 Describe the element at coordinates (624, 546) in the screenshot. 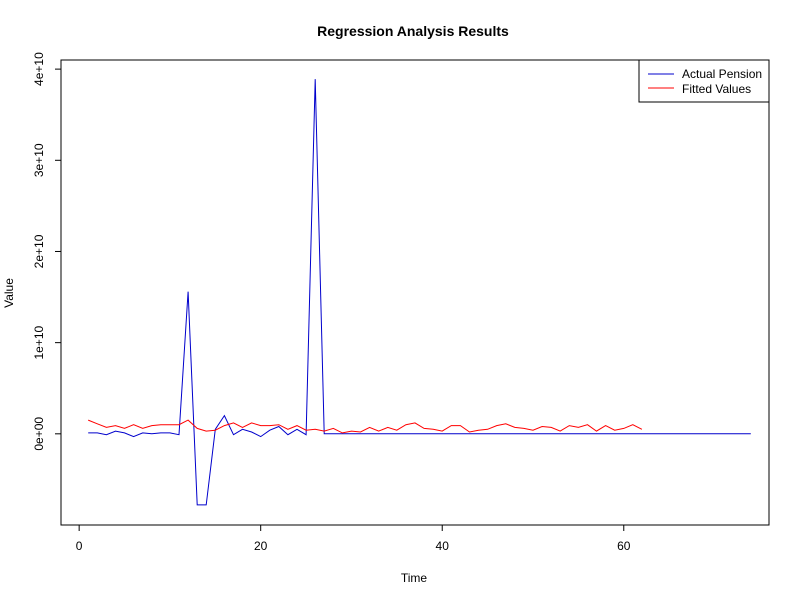

I see `x-tick-label: 60` at that location.